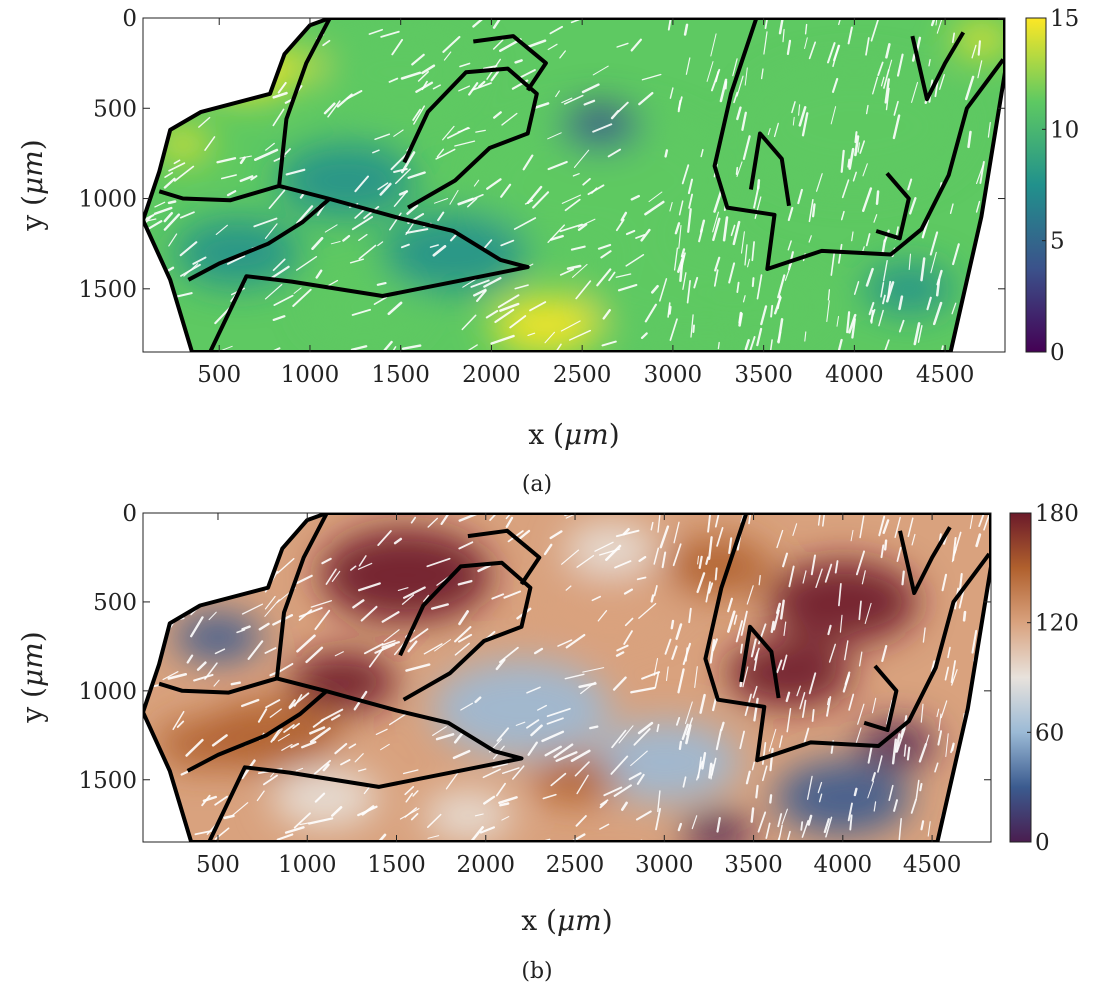  What do you see at coordinates (1060, 186) in the screenshot?
I see `colorbar-ticks-a: 0 5 10 15` at bounding box center [1060, 186].